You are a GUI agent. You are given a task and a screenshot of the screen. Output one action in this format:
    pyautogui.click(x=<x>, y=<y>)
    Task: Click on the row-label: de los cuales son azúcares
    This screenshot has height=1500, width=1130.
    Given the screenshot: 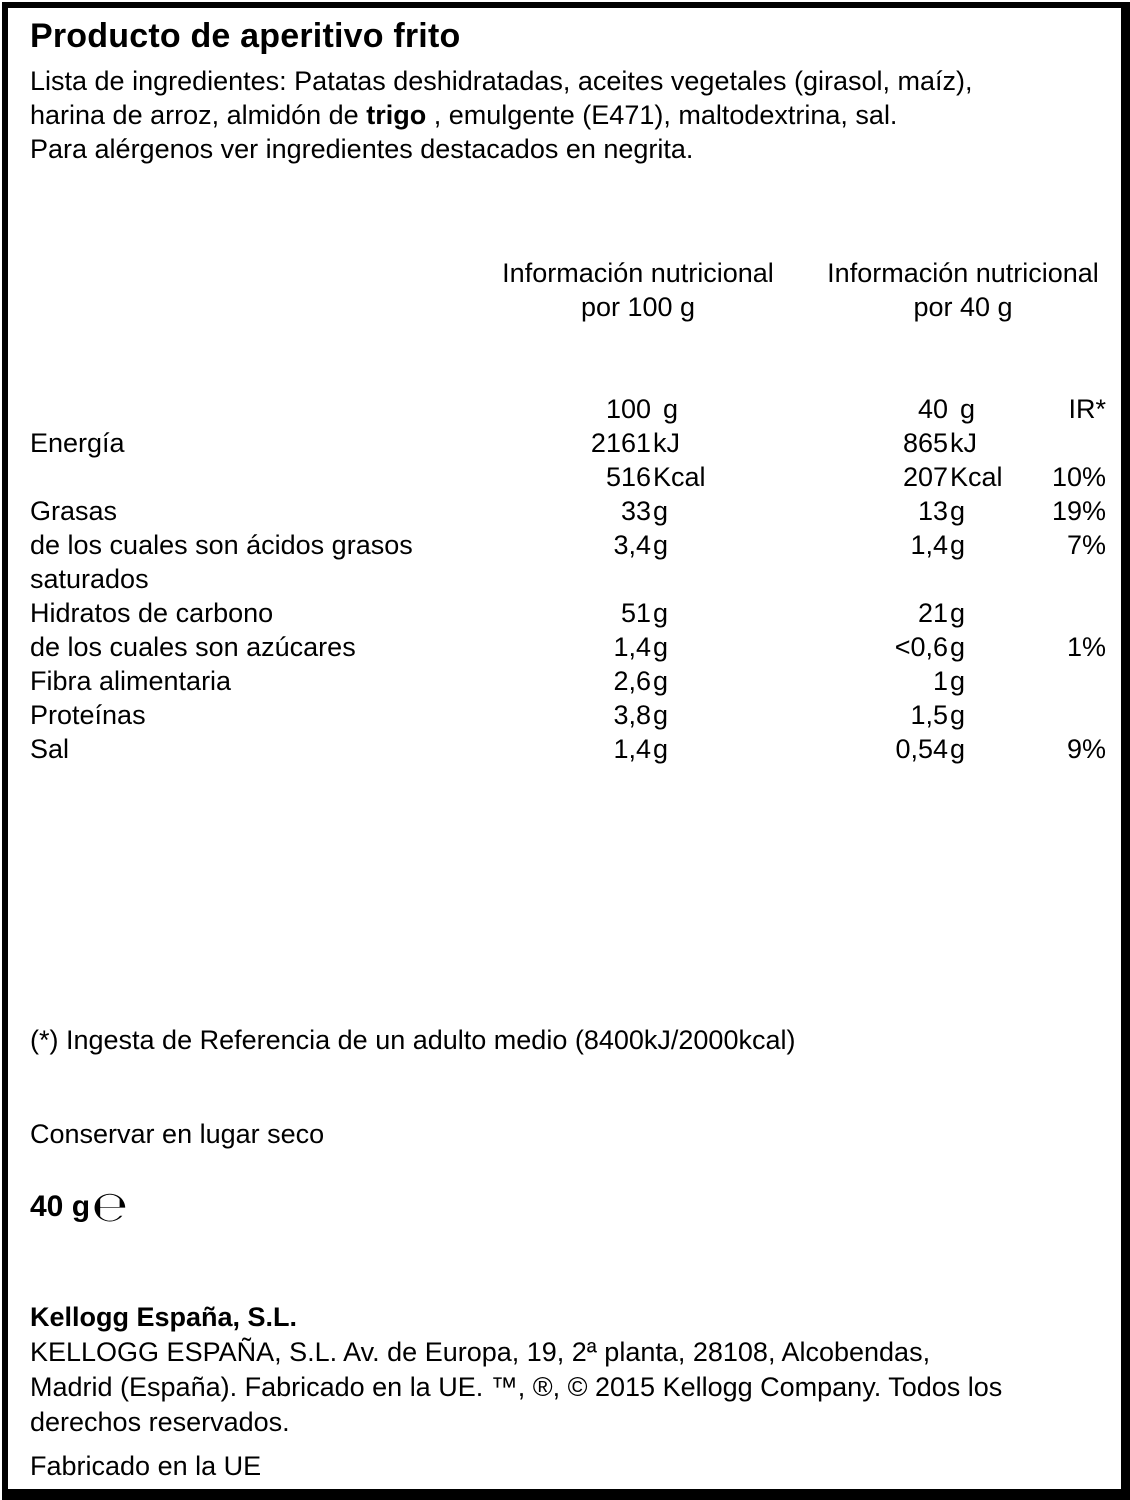 What is the action you would take?
    pyautogui.click(x=193, y=647)
    